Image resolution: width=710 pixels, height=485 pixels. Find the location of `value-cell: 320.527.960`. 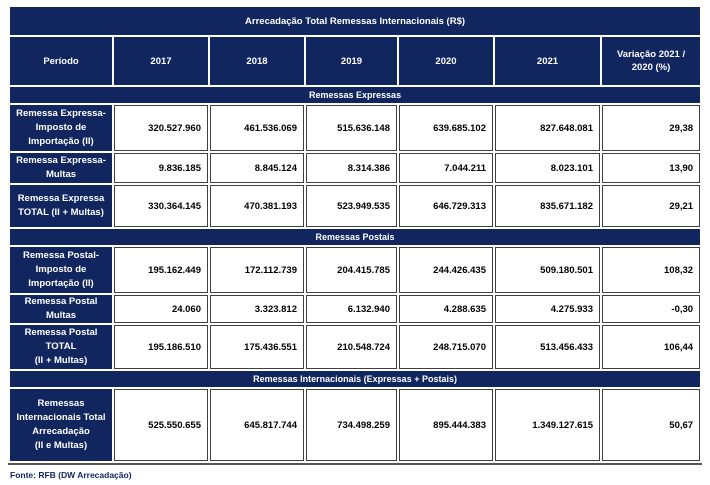

value-cell: 320.527.960 is located at coordinates (161, 128).